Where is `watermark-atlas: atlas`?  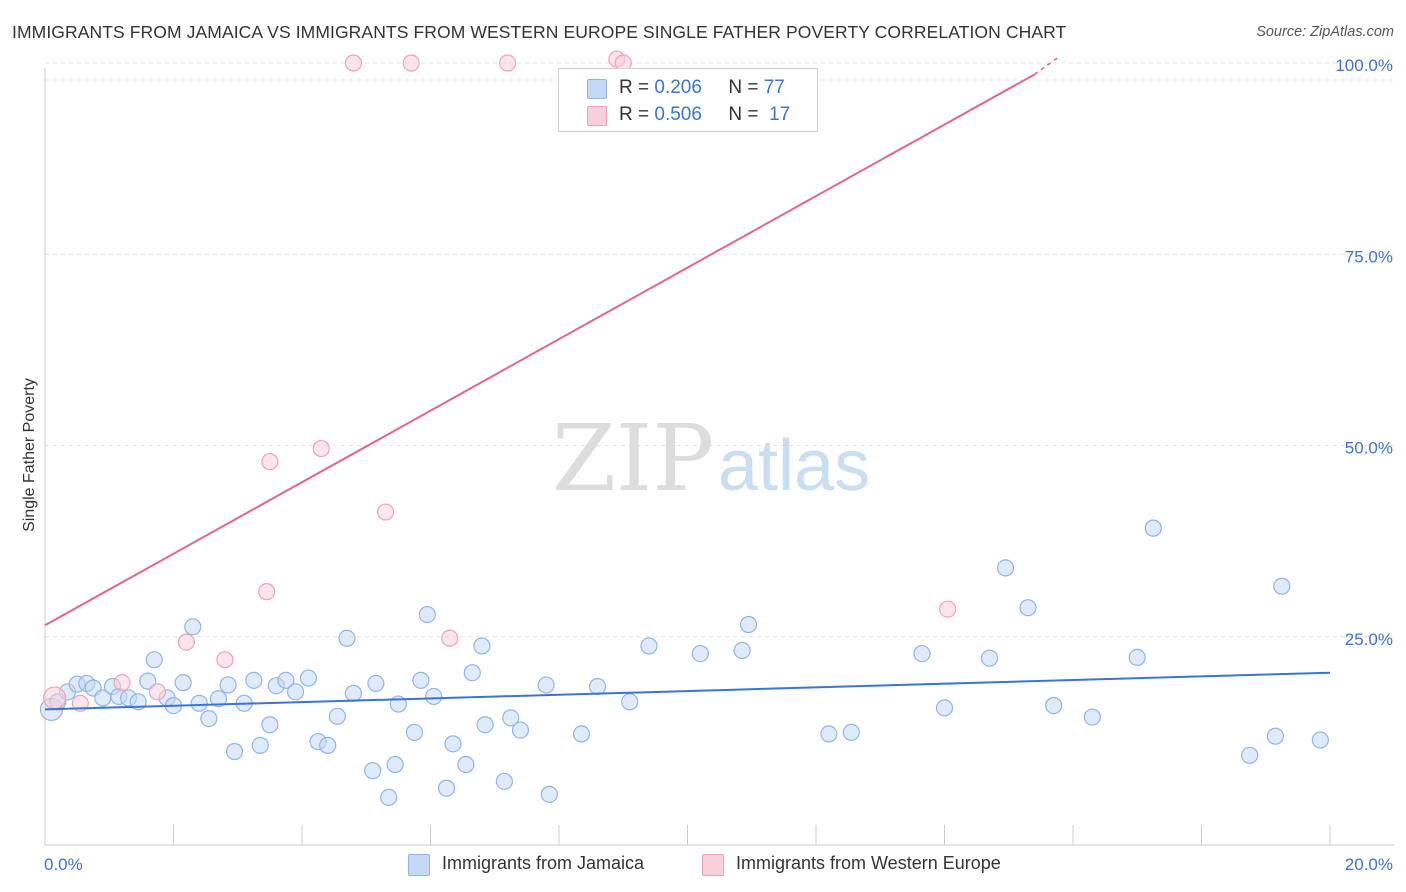 watermark-atlas: atlas is located at coordinates (794, 466).